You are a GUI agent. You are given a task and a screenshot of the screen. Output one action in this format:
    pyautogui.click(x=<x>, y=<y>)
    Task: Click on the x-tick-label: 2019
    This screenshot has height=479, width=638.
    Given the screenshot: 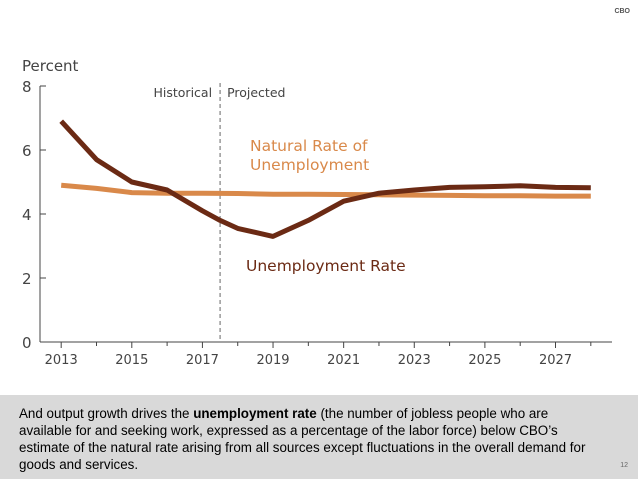 What is the action you would take?
    pyautogui.click(x=272, y=360)
    